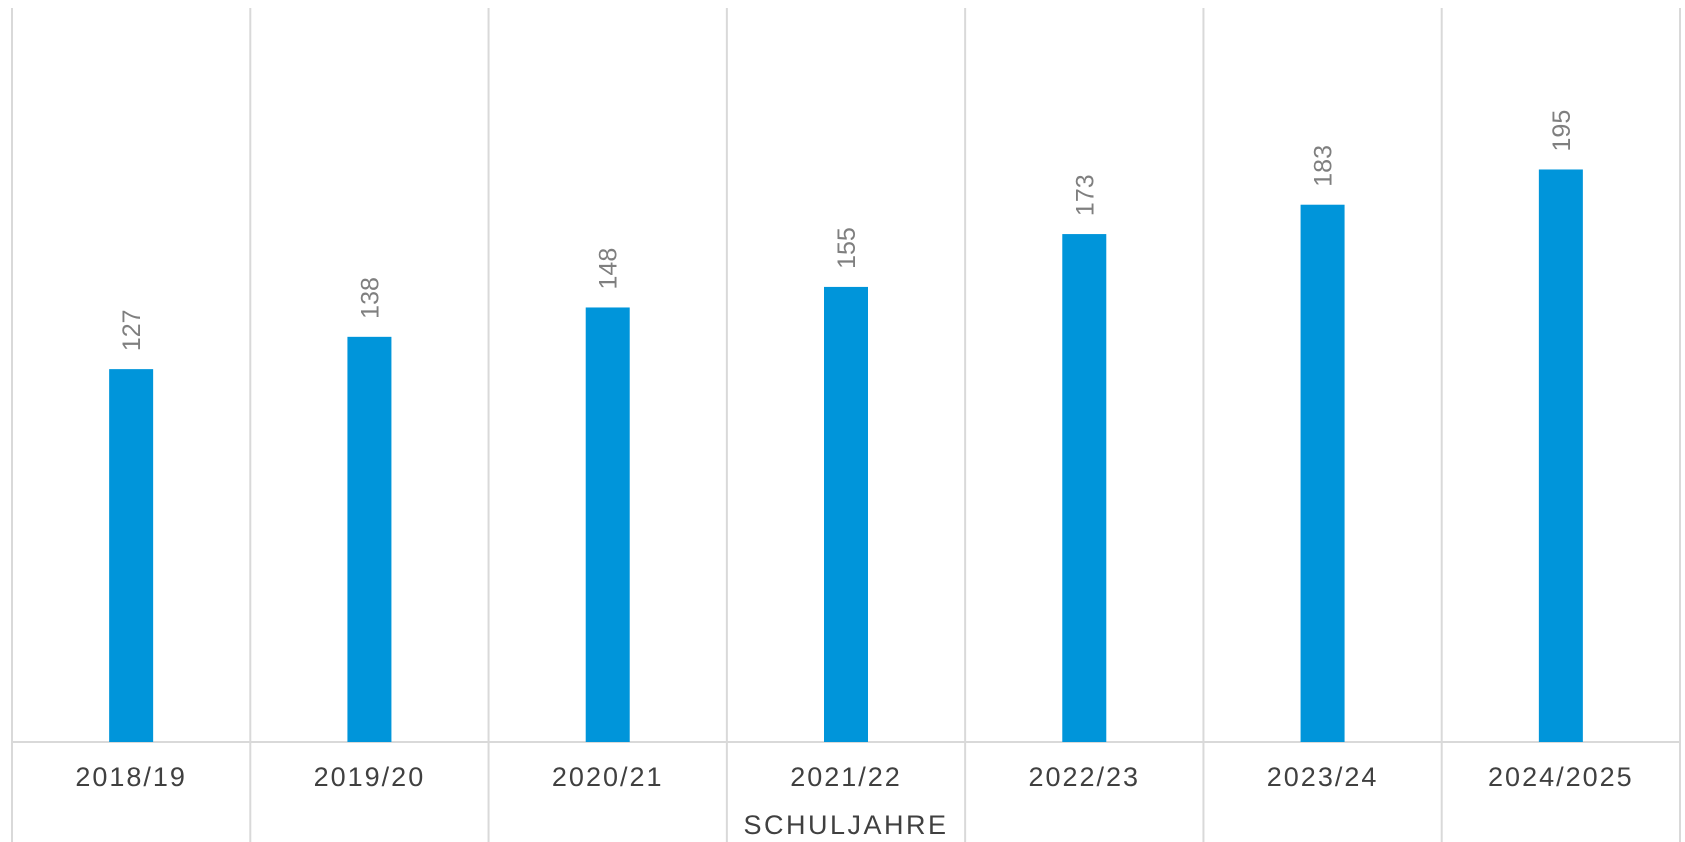 The height and width of the screenshot is (842, 1685). Describe the element at coordinates (370, 777) in the screenshot. I see `x-tick-label: 2019/20` at that location.